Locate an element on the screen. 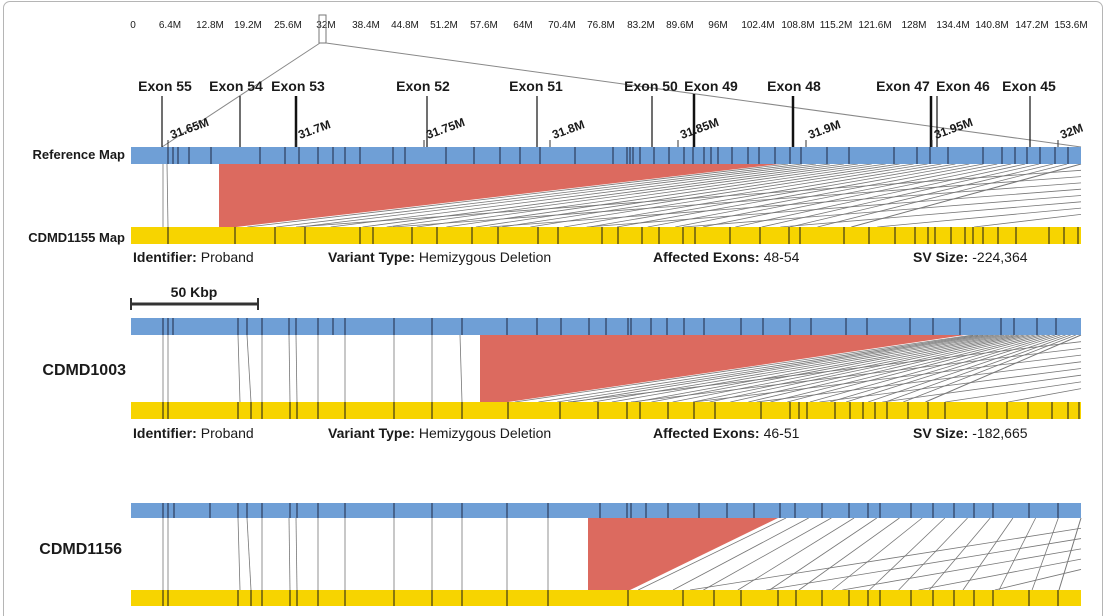 This screenshot has width=1108, height=616. chromosome-tick-label: 38.4M is located at coordinates (366, 25).